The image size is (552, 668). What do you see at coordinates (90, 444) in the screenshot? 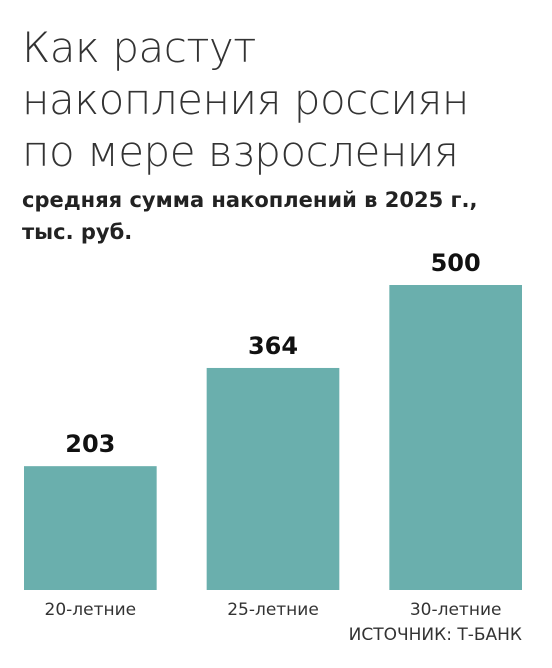
I see `value-label: 203` at bounding box center [90, 444].